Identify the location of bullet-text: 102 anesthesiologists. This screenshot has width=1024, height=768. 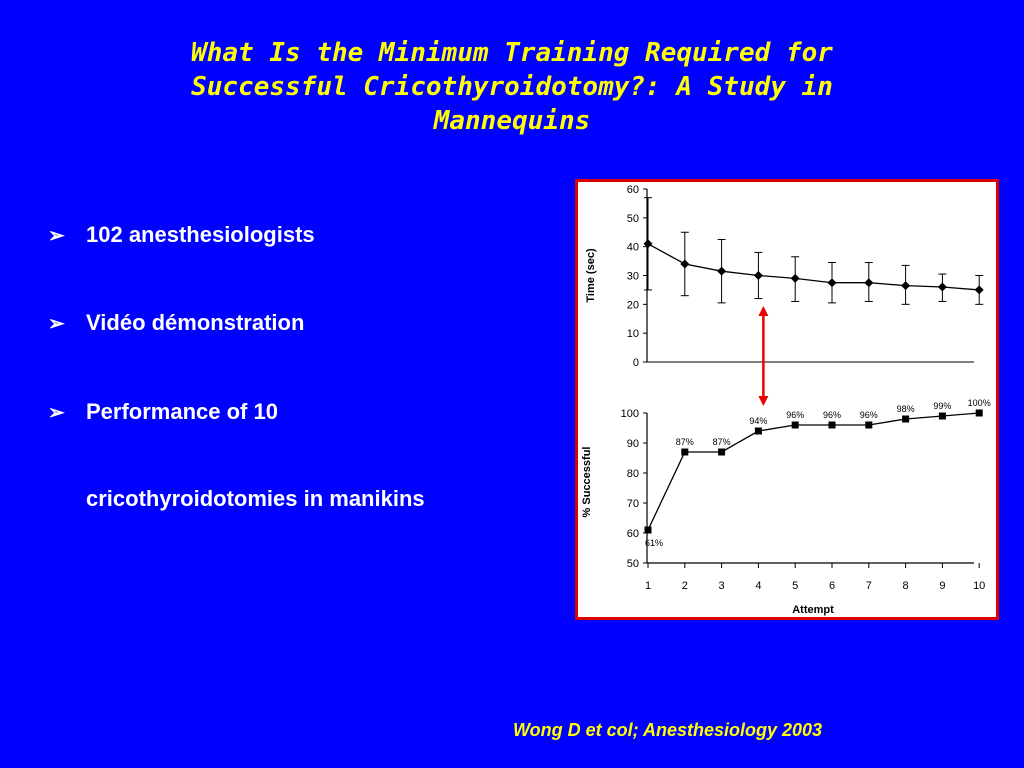
(200, 234).